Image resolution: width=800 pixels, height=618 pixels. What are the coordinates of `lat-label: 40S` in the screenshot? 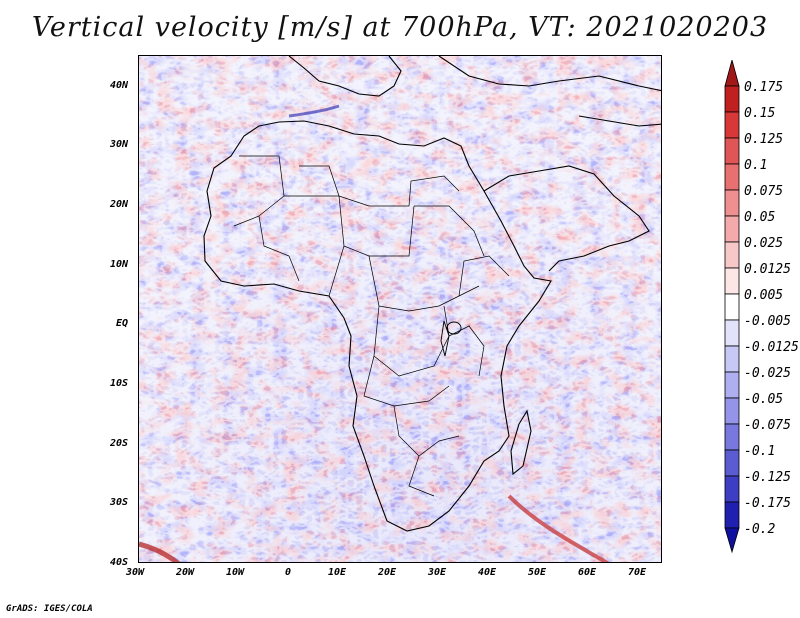 It's located at (119, 562).